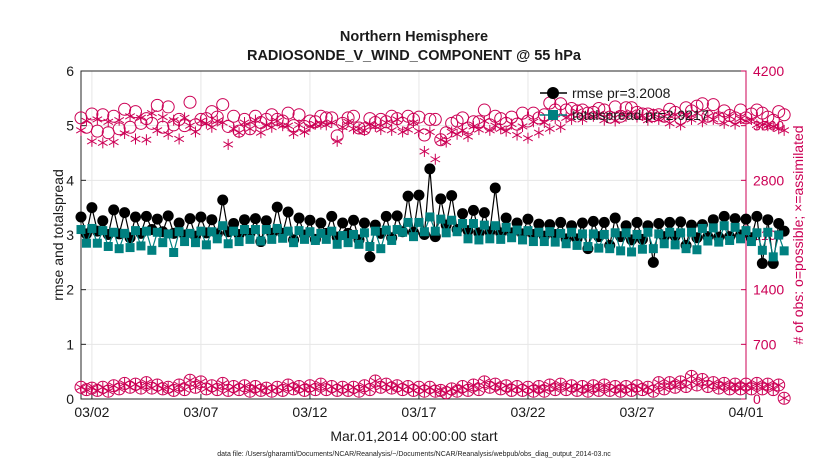  What do you see at coordinates (418, 412) in the screenshot?
I see `x-tick-label: 03/17` at bounding box center [418, 412].